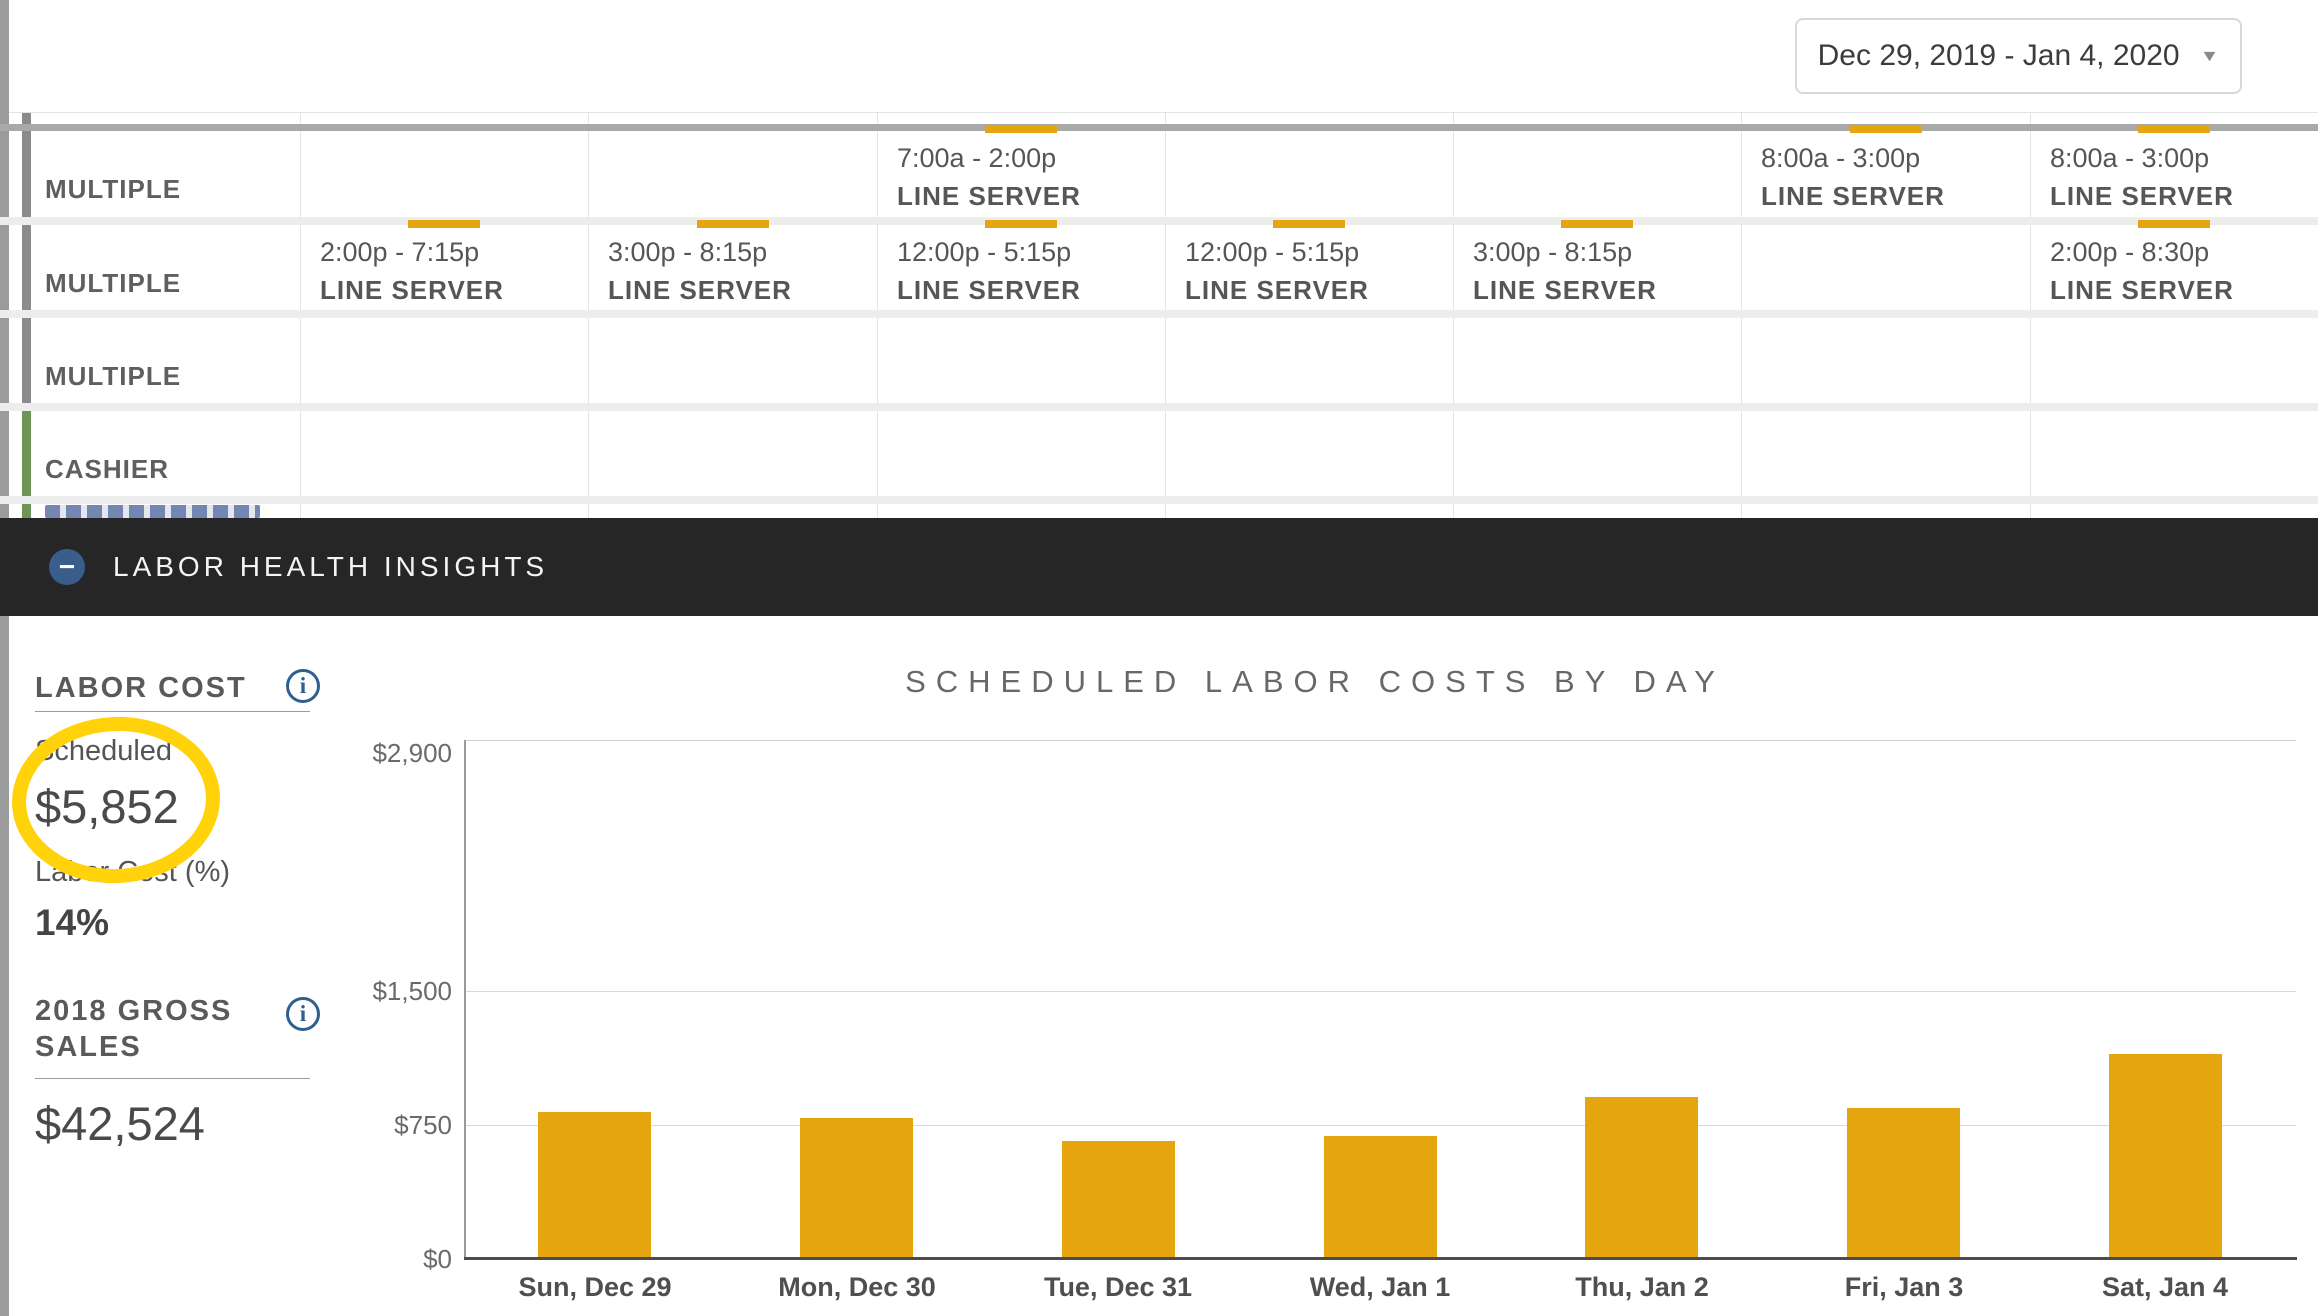 This screenshot has height=1316, width=2318. What do you see at coordinates (107, 469) in the screenshot?
I see `row-label: CASHIER` at bounding box center [107, 469].